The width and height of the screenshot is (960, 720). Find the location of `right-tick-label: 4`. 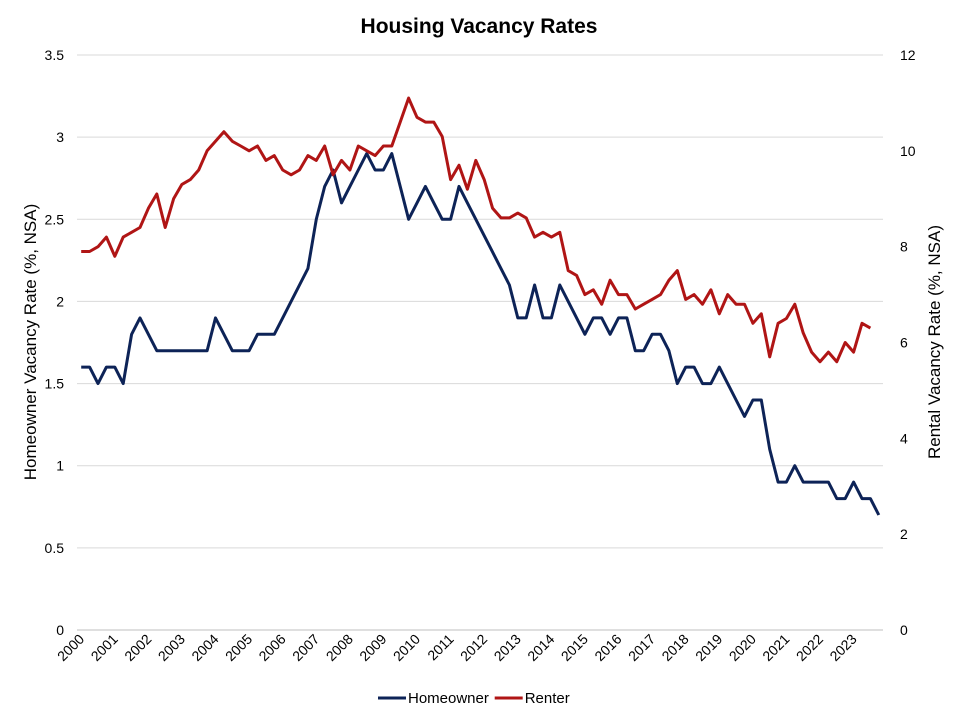

right-tick-label: 4 is located at coordinates (904, 438).